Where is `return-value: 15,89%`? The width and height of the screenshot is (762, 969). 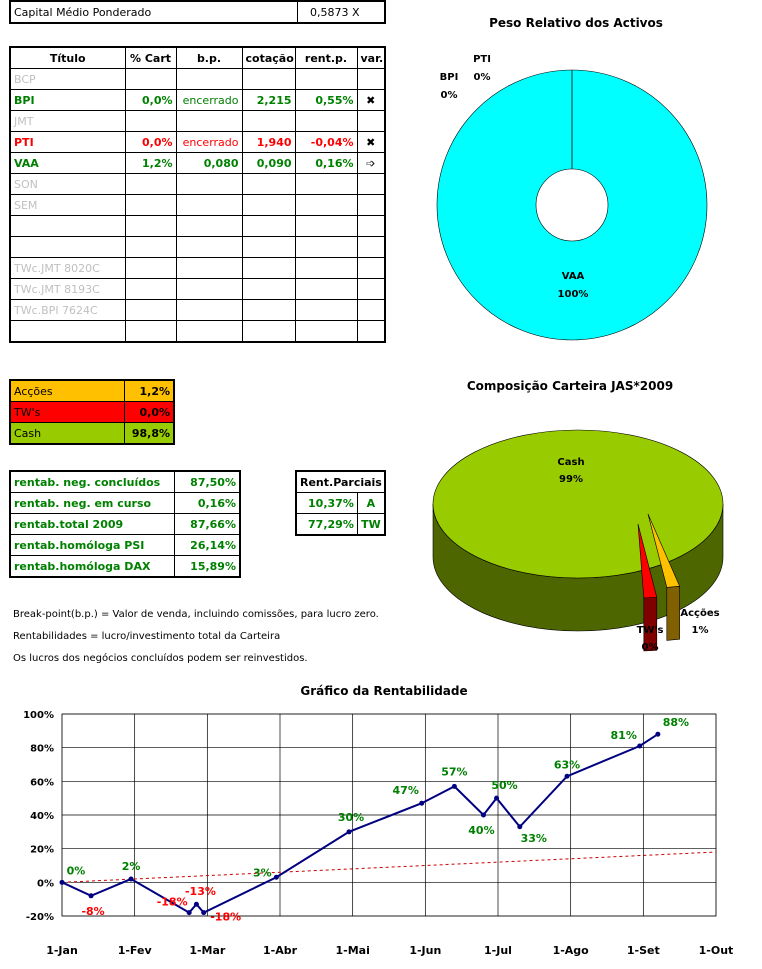 return-value: 15,89% is located at coordinates (207, 566).